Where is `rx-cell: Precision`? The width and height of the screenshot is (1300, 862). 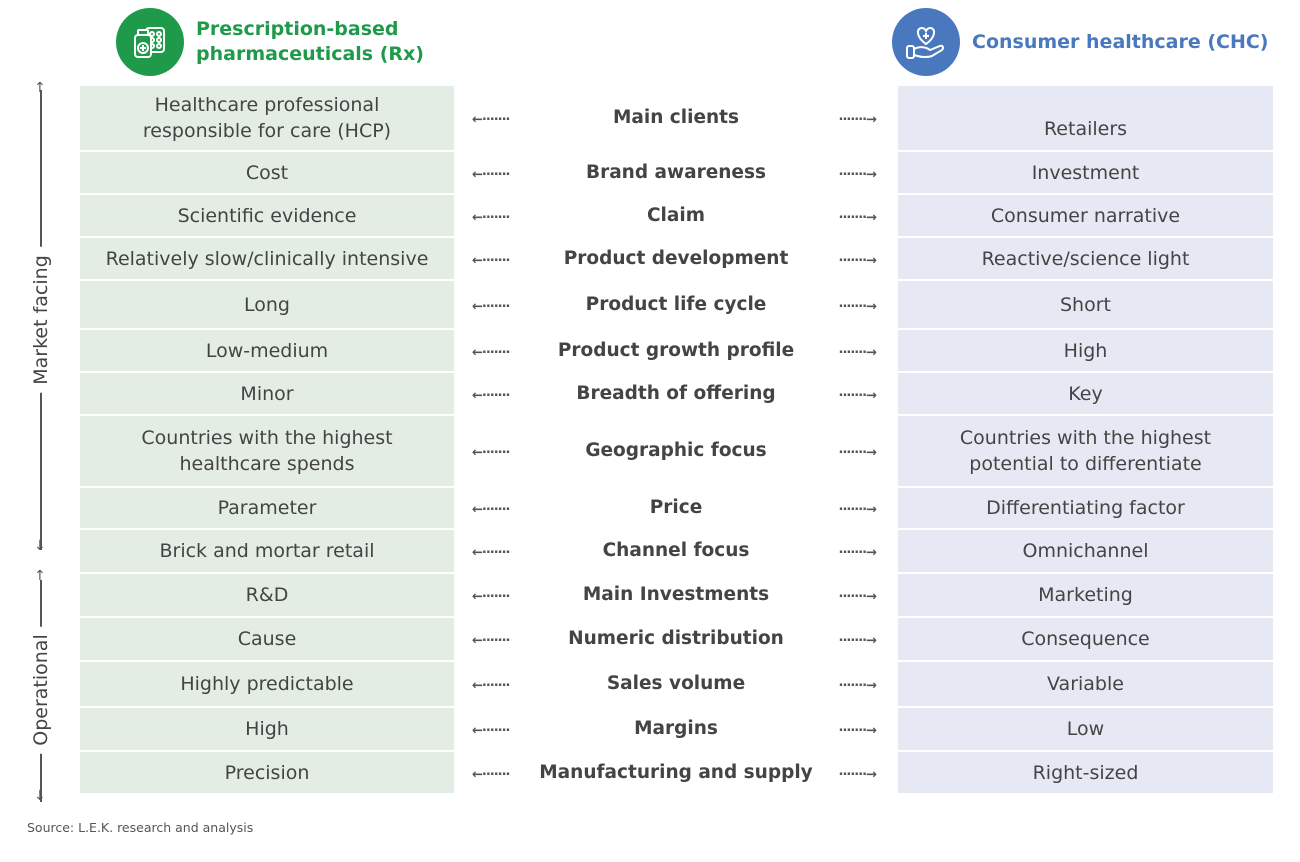
rx-cell: Precision is located at coordinates (267, 773).